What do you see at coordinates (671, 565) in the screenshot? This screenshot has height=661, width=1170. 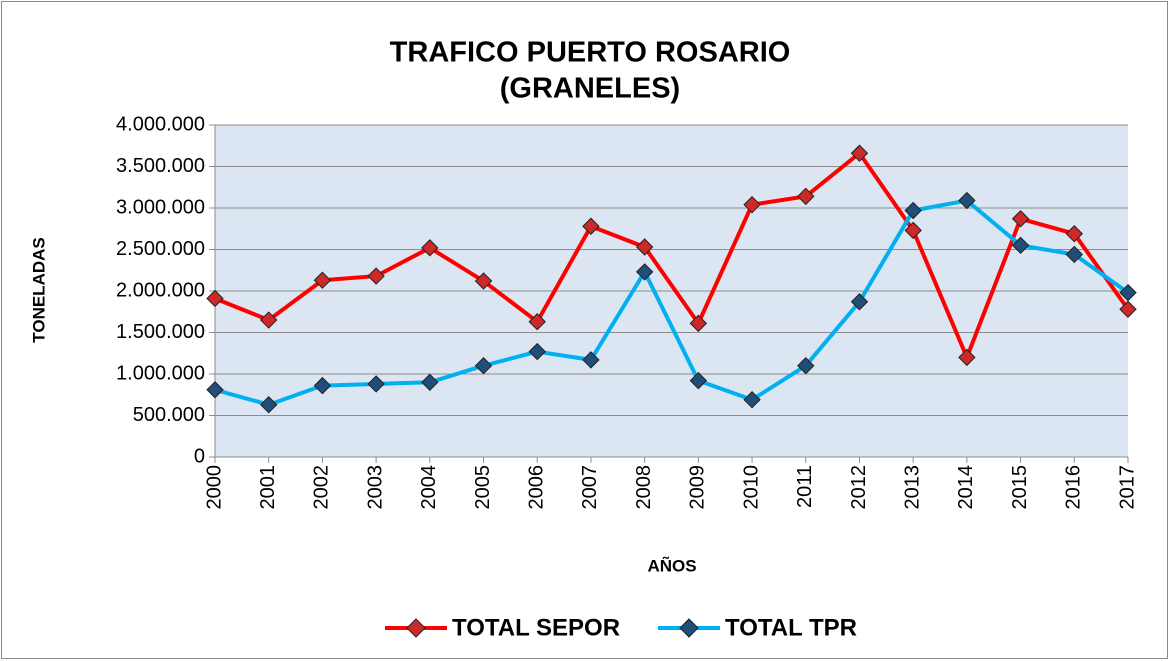 I see `x-axis-label: AÑOS` at bounding box center [671, 565].